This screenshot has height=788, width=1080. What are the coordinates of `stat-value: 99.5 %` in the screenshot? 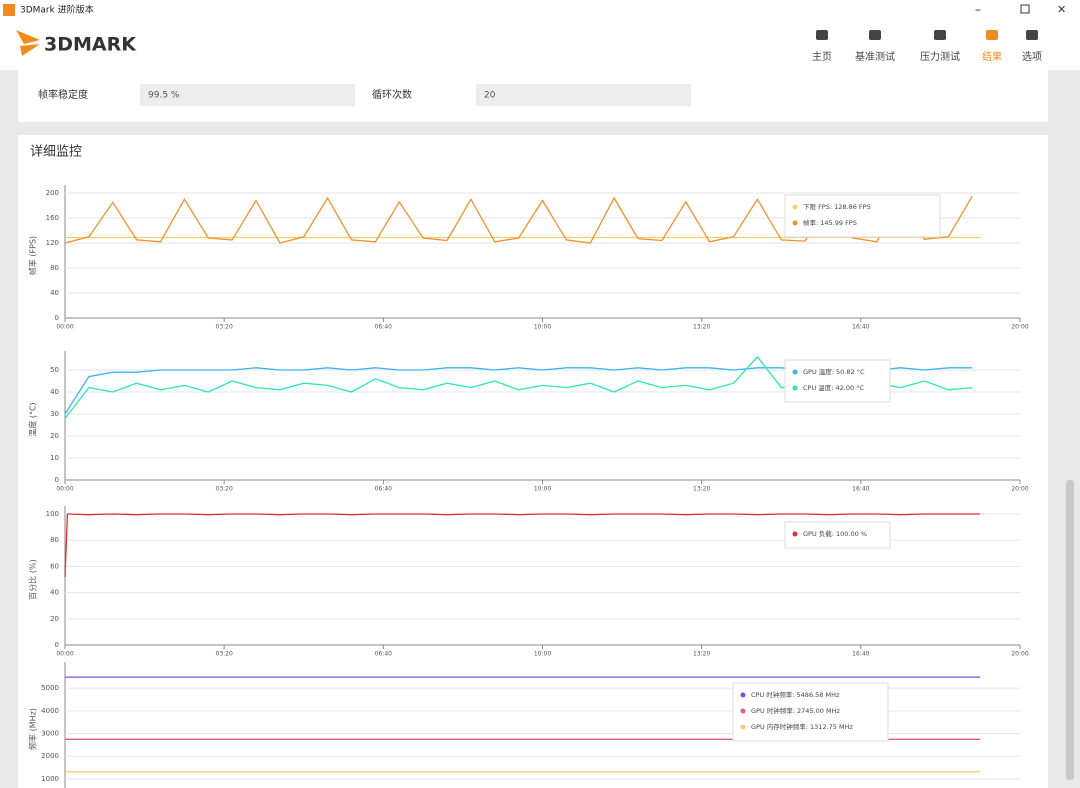 It's located at (164, 96).